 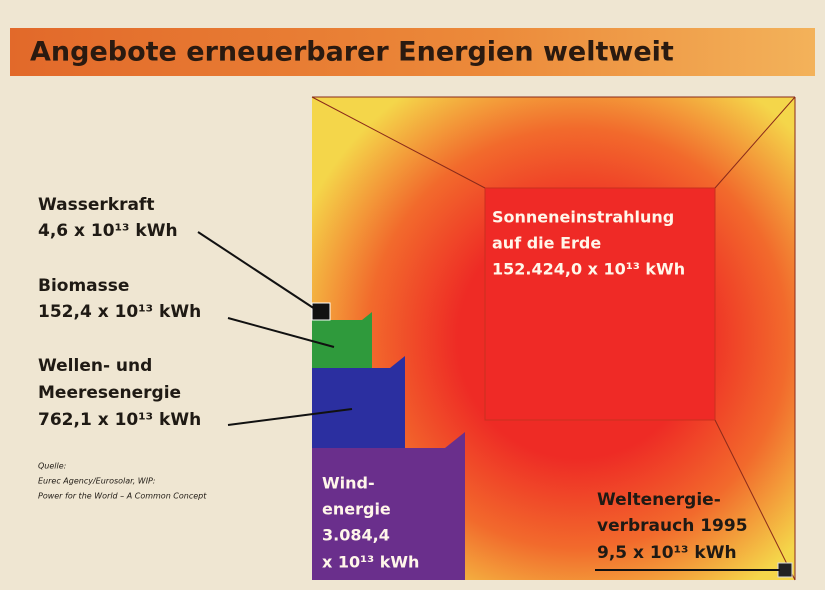 What do you see at coordinates (356, 535) in the screenshot?
I see `label: 3.084,4` at bounding box center [356, 535].